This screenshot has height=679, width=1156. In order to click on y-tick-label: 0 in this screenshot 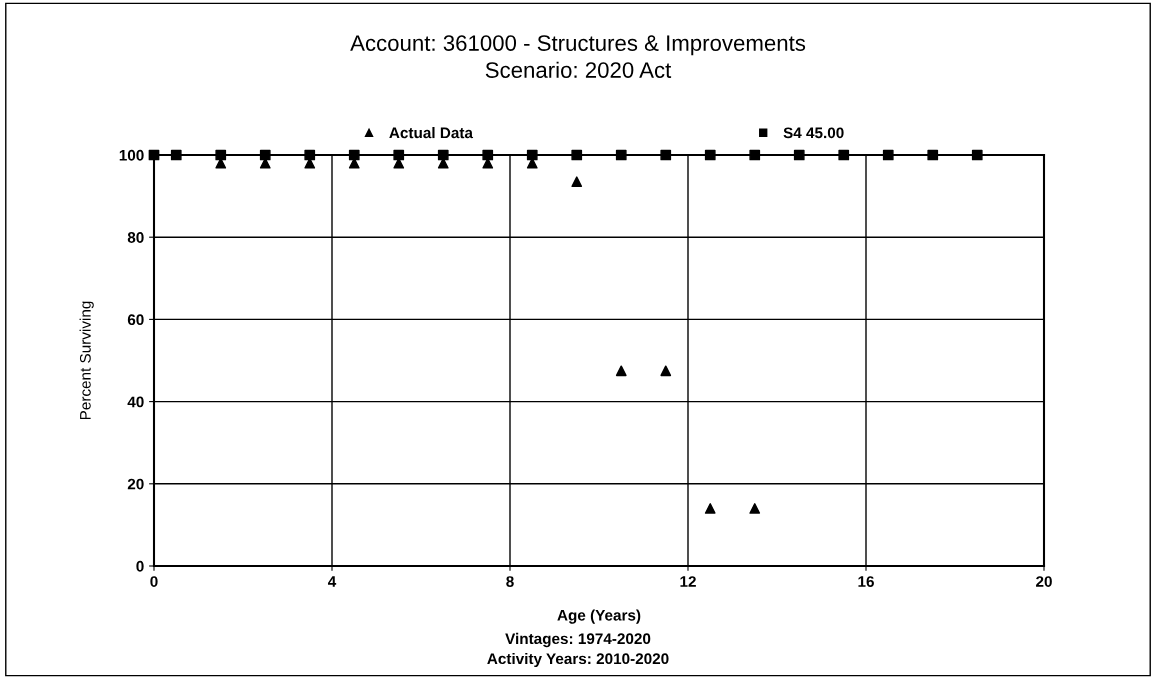, I will do `click(140, 566)`.